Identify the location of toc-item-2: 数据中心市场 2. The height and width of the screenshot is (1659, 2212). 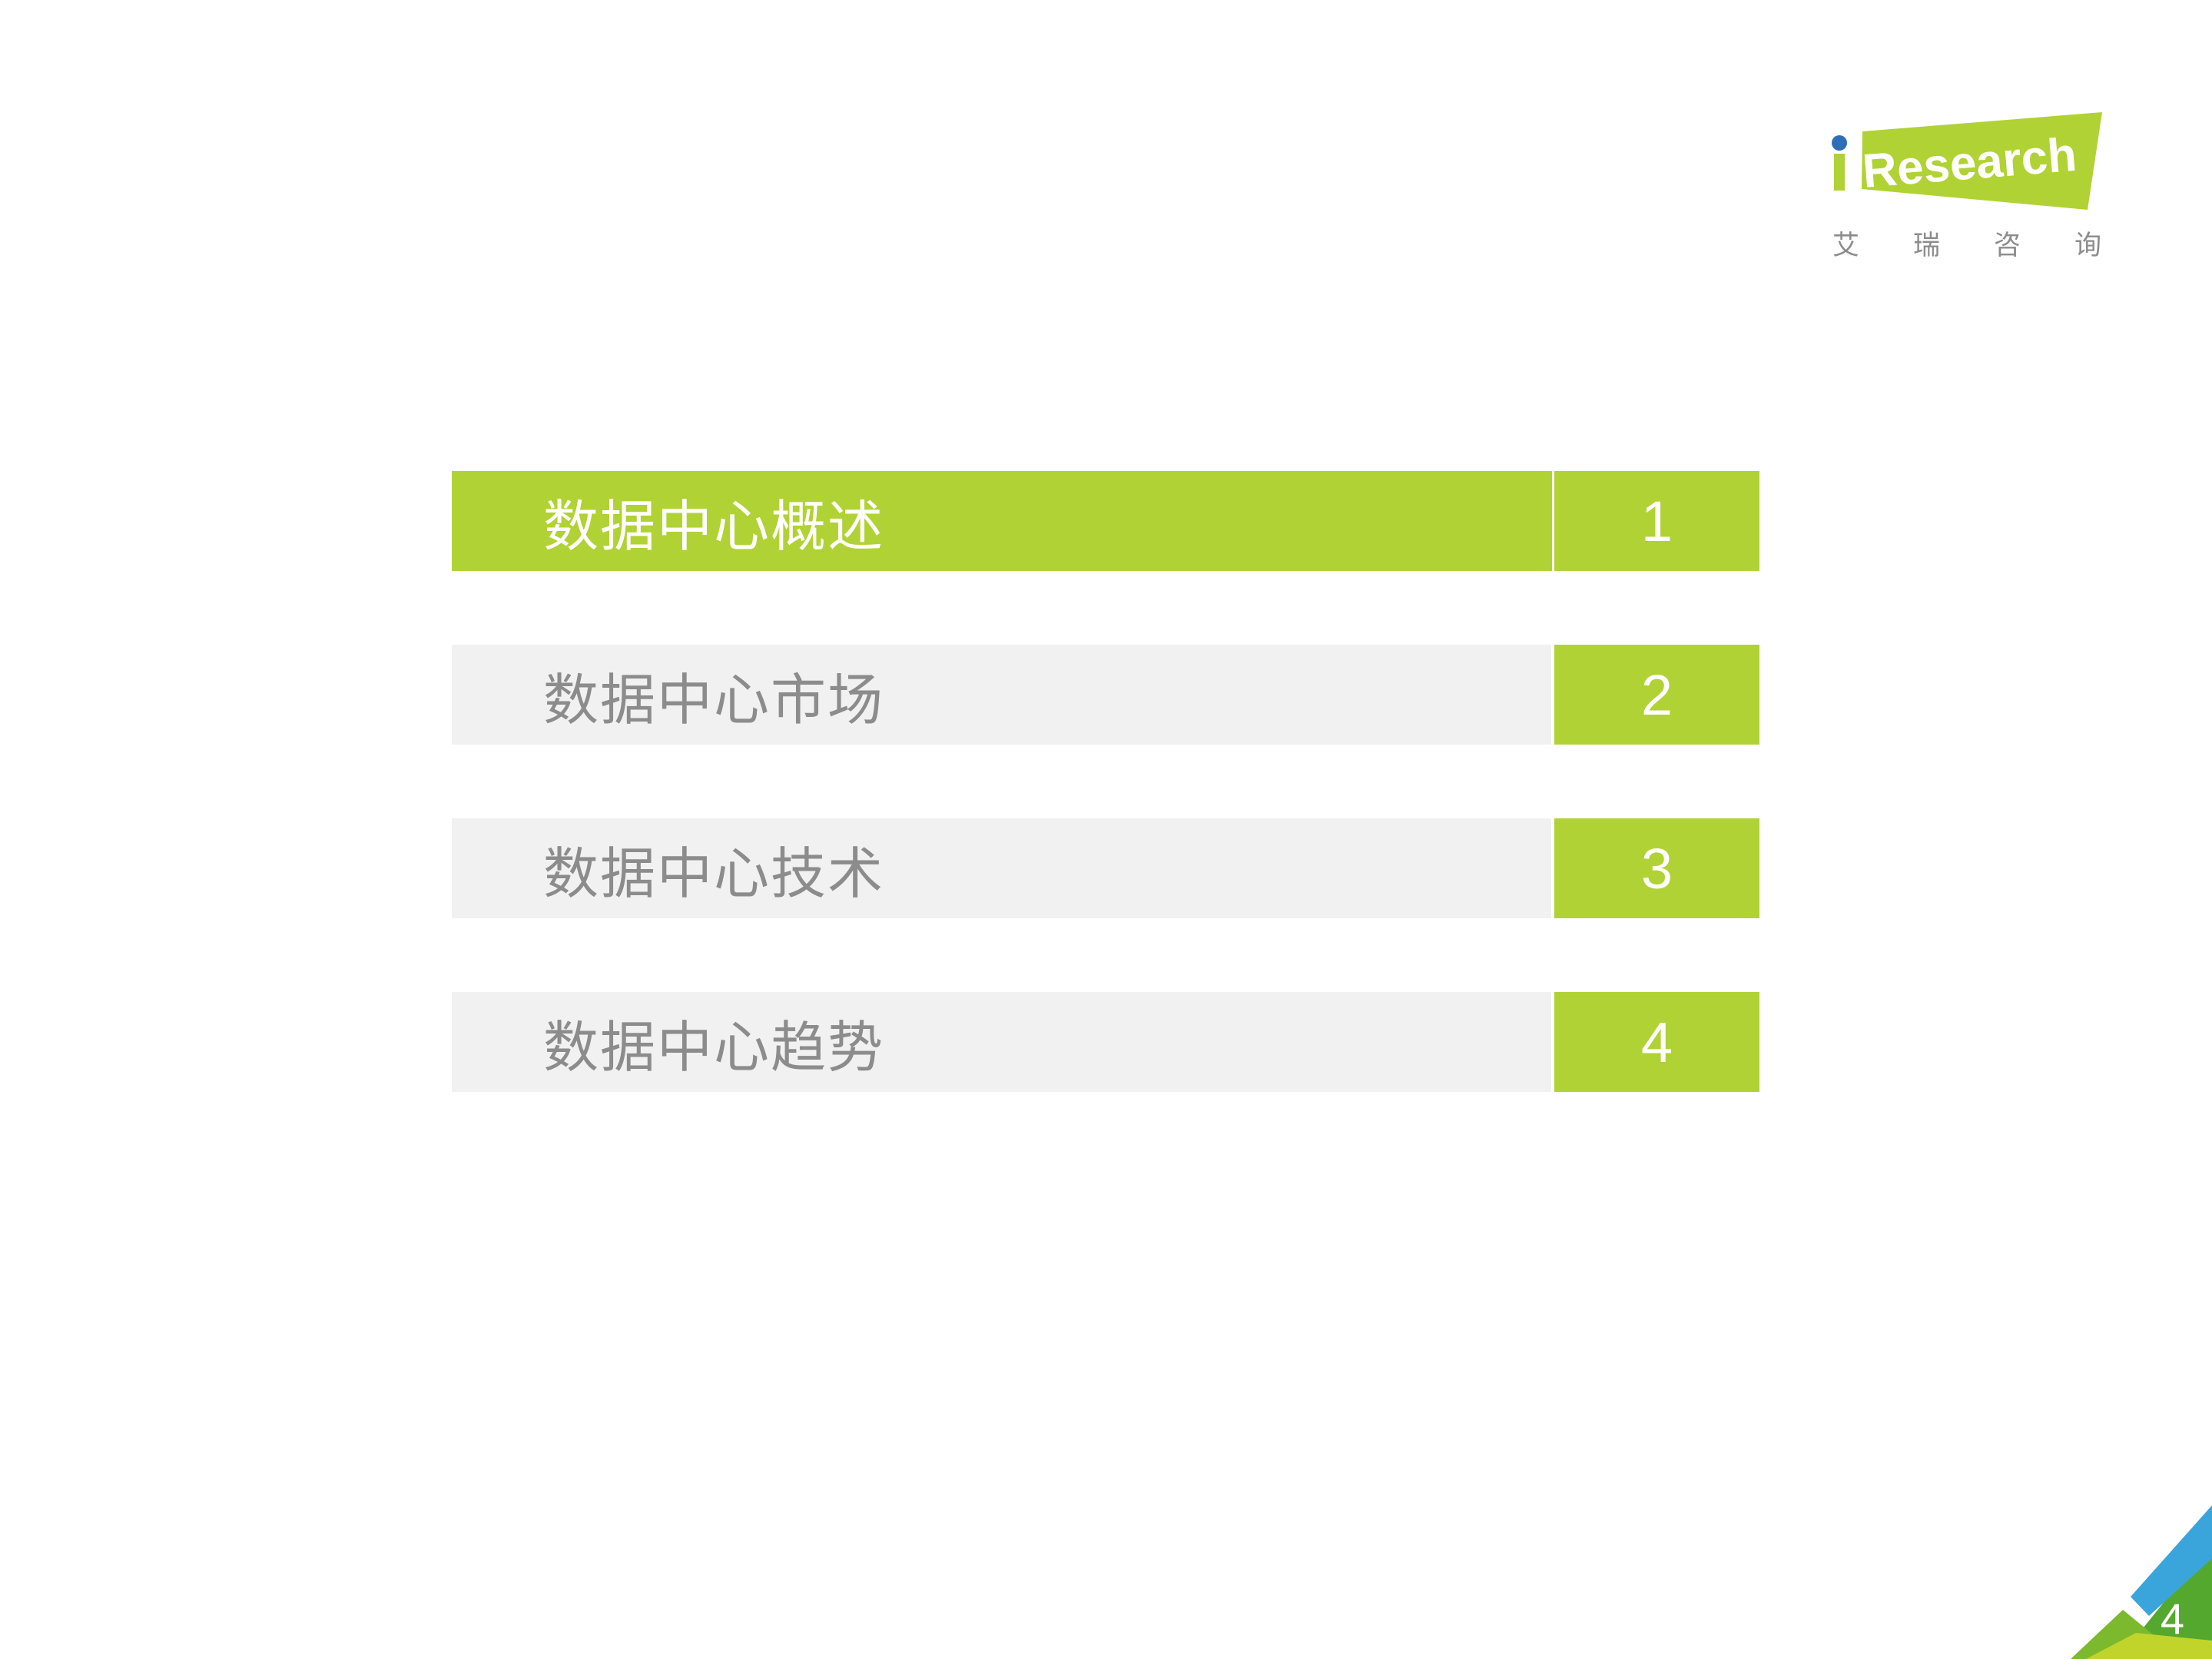
(1105, 695).